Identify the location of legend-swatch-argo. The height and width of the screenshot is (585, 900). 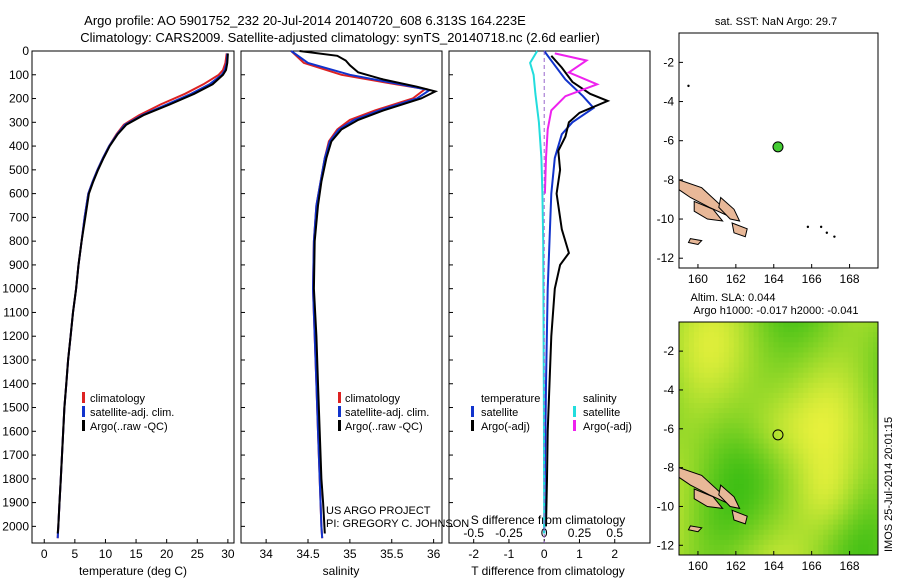
(339, 425).